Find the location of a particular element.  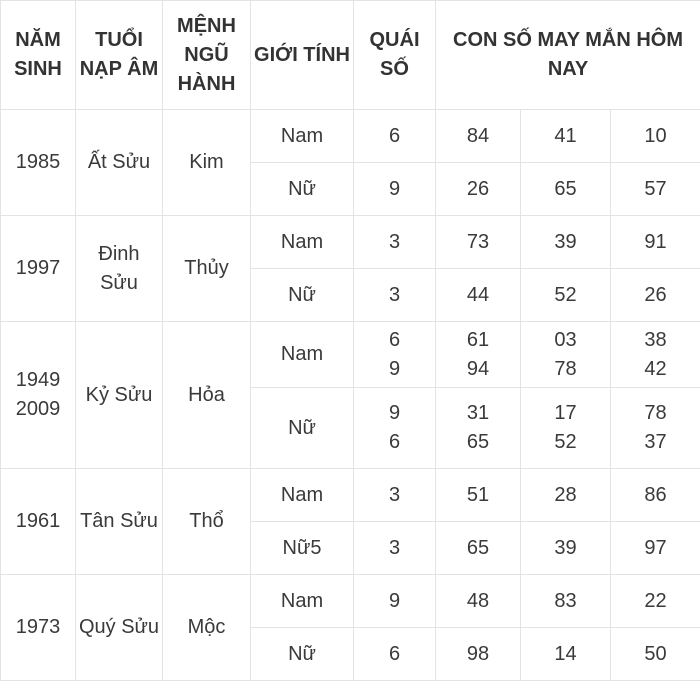

lucky-number-cell: 22 is located at coordinates (655, 601).